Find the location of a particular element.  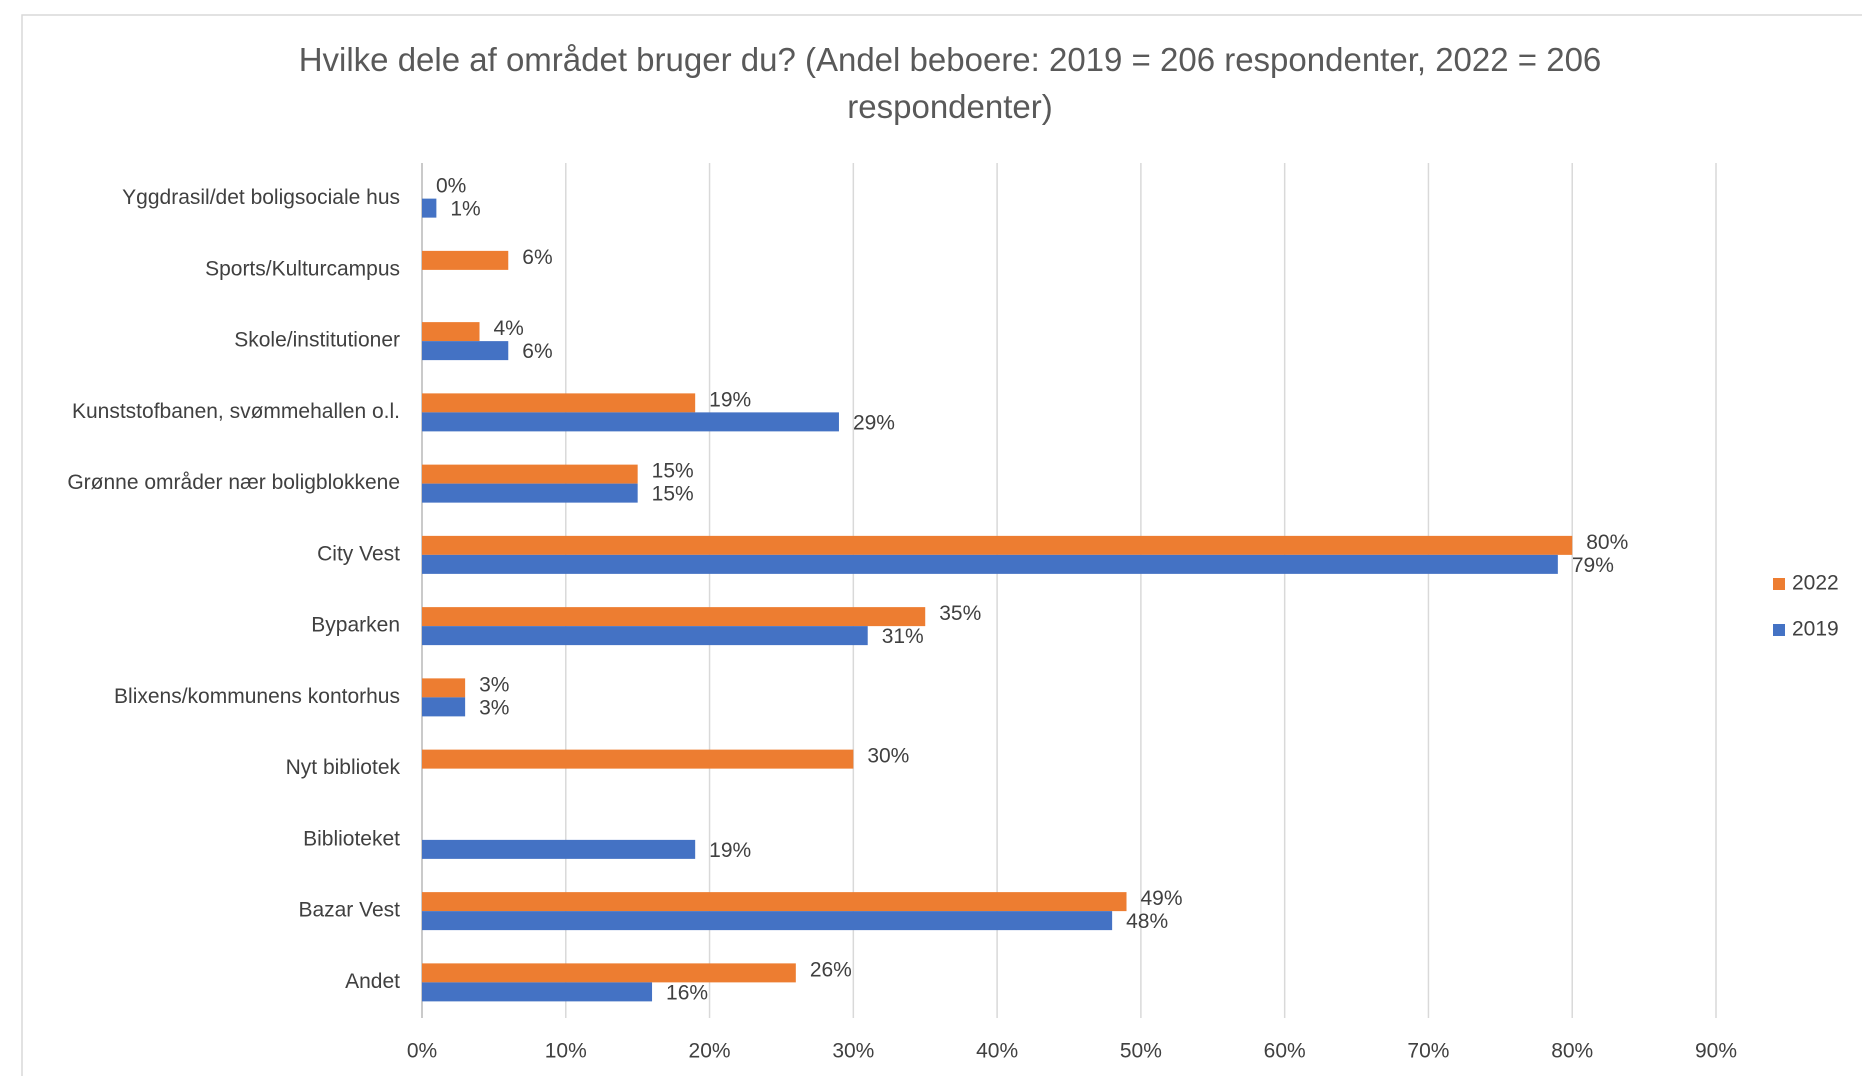

x-tick-label: 80% is located at coordinates (1572, 1051).